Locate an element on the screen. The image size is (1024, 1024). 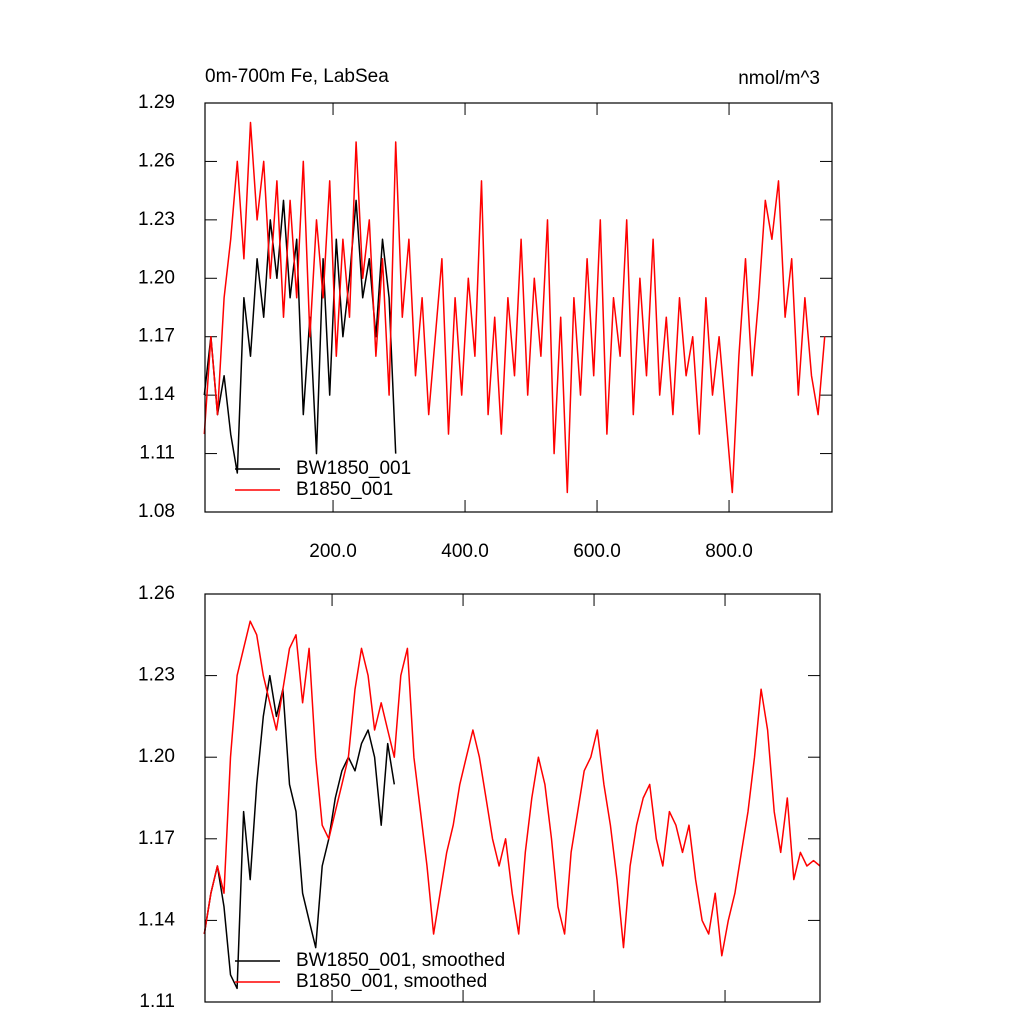
x-tick-label: 400.0 is located at coordinates (465, 551).